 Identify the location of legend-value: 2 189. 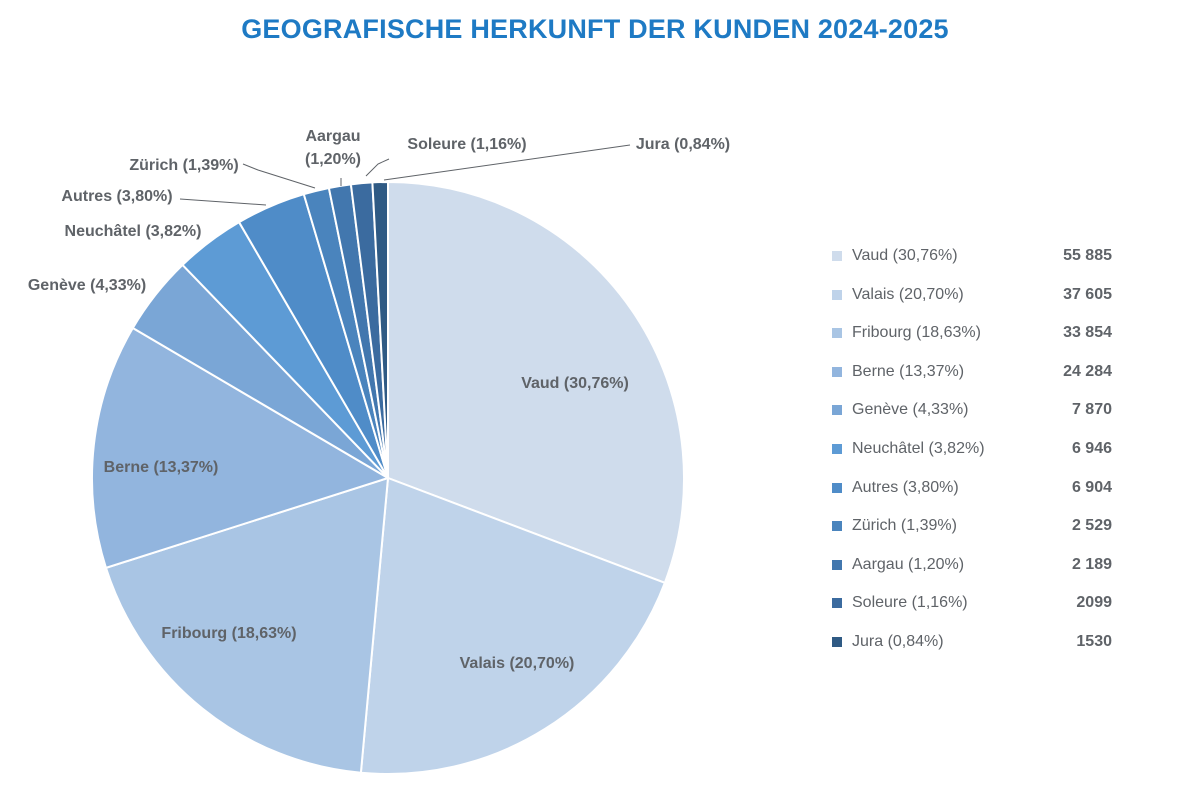
(1091, 564).